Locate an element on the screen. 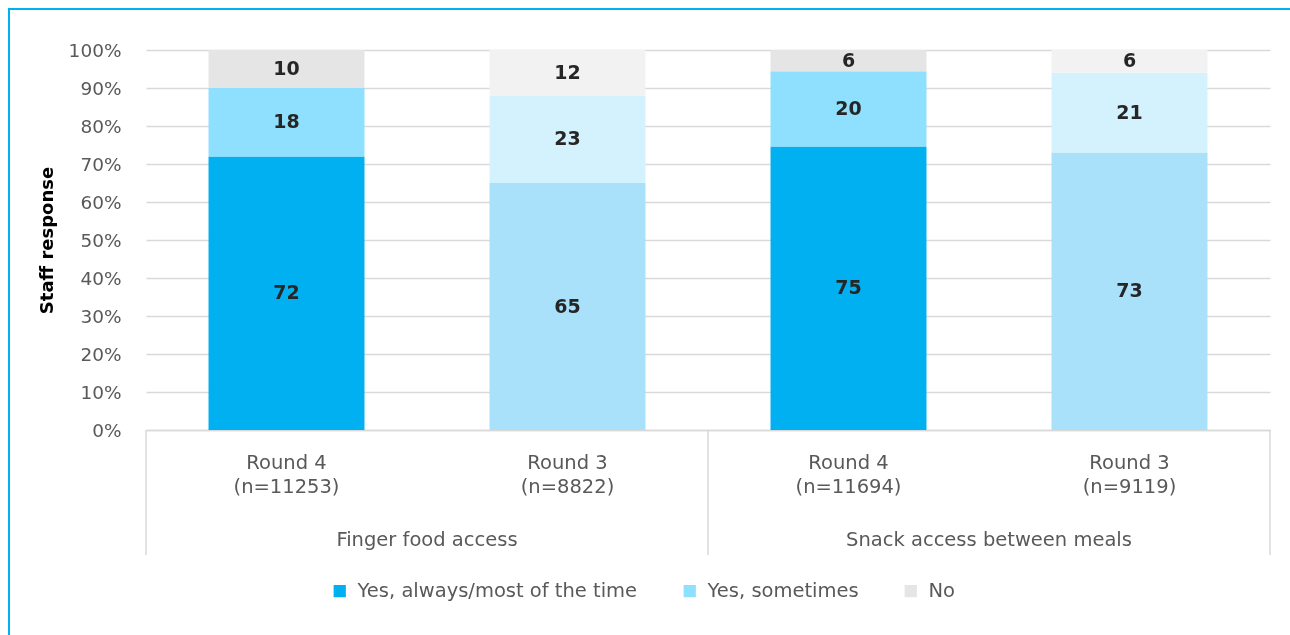  y-tick-label: 10% is located at coordinates (101, 392).